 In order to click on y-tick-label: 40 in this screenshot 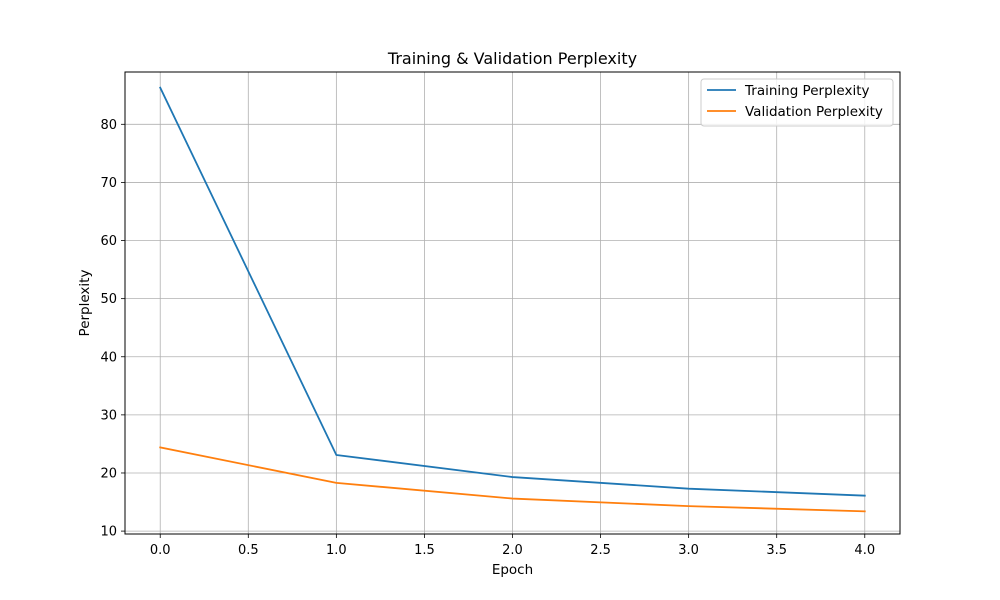, I will do `click(108, 357)`.